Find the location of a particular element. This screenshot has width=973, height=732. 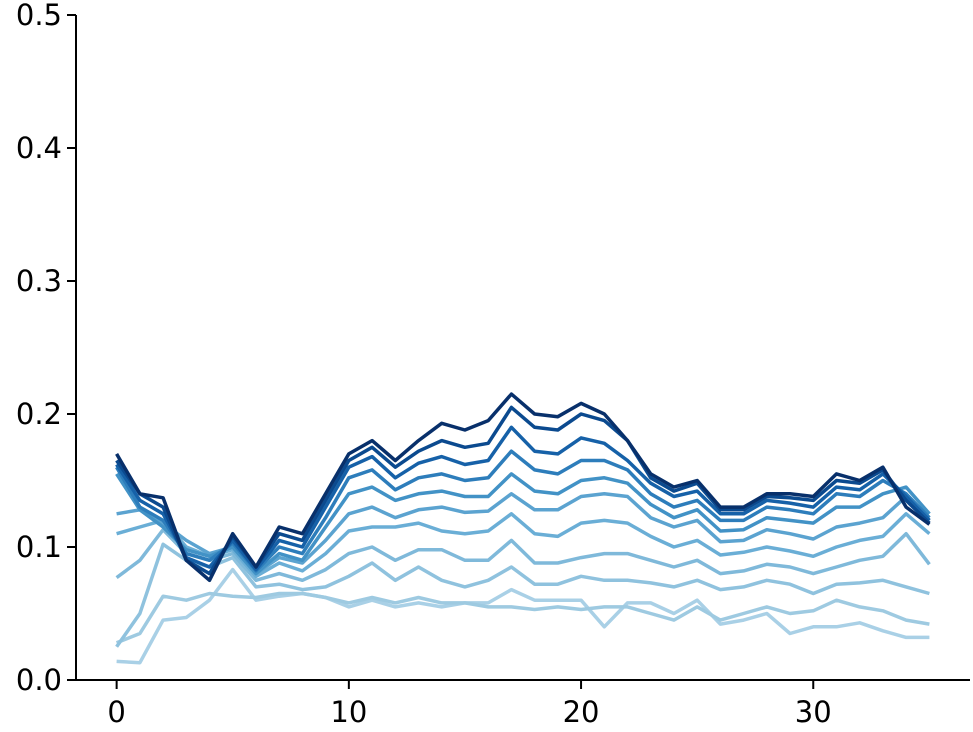

x-tick-label: 30 is located at coordinates (813, 711).